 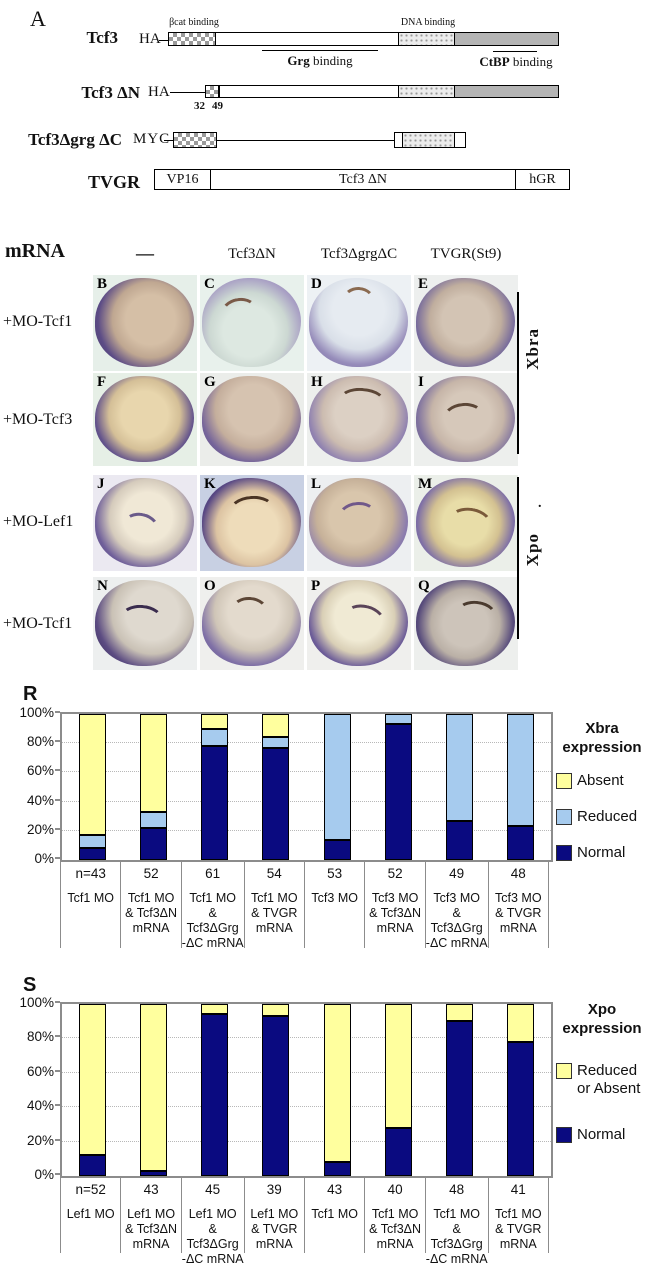 I want to click on embryo-panel-L: L, so click(x=359, y=523).